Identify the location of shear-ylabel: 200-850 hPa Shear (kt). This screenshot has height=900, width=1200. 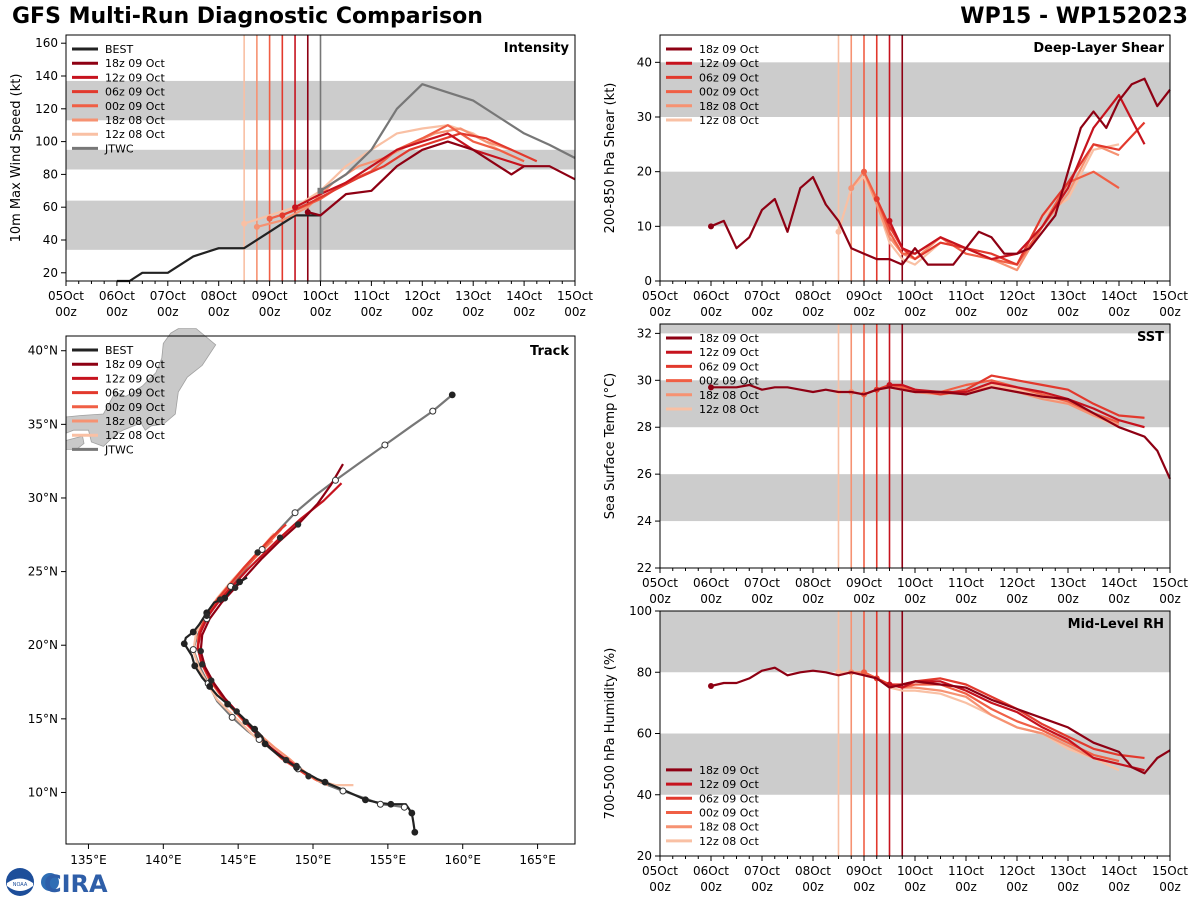
(610, 158).